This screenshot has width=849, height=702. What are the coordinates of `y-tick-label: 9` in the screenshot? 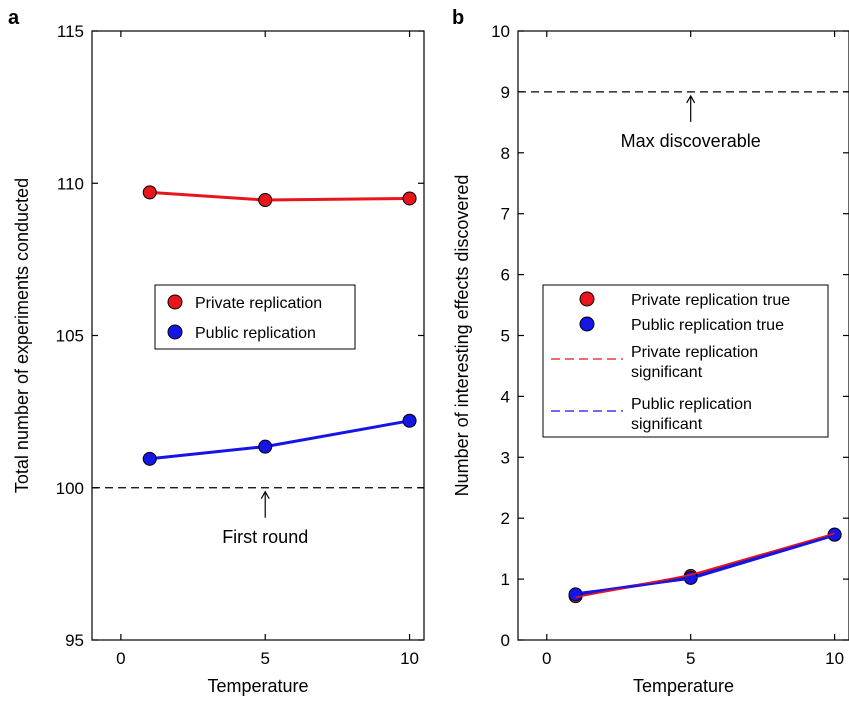 It's located at (505, 92).